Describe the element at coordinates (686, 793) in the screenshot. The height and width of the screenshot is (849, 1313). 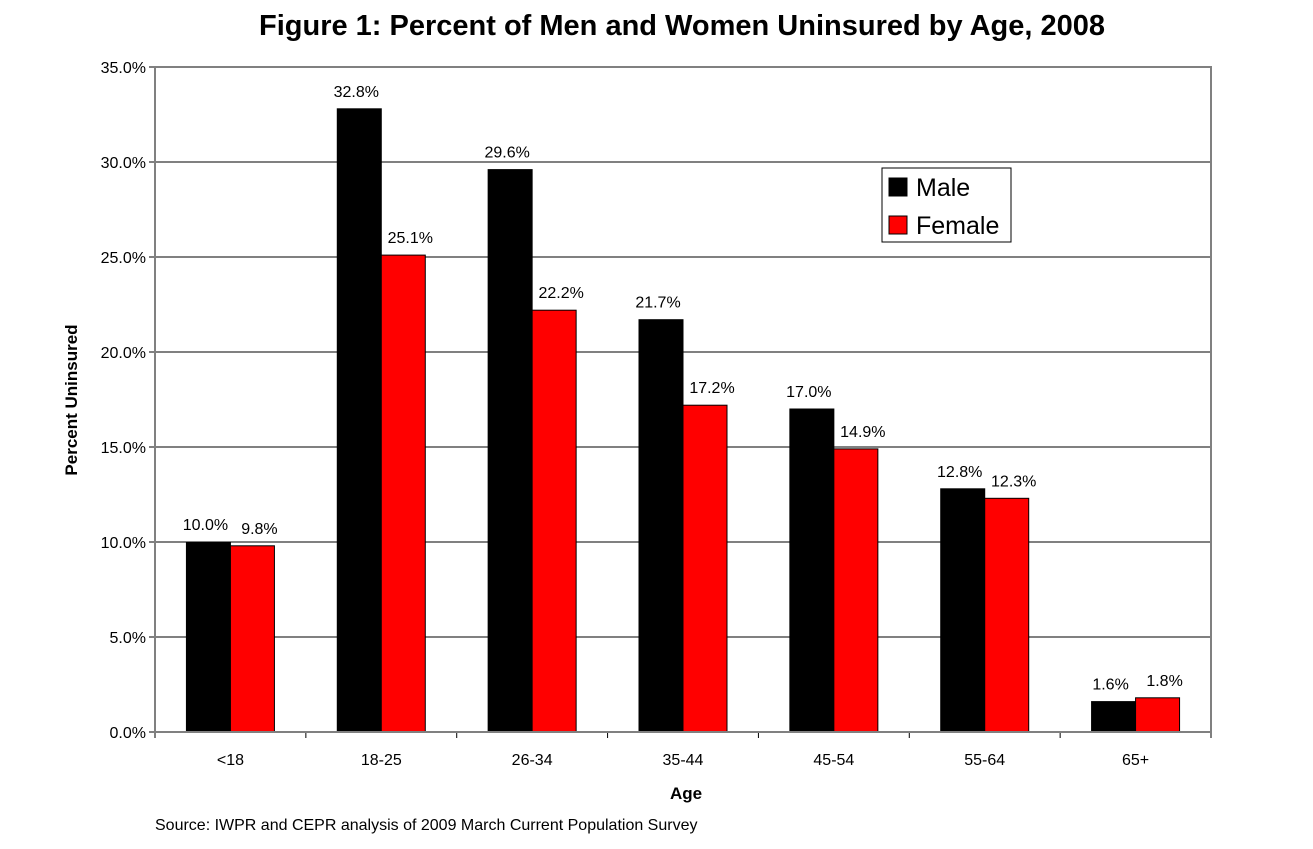
I see `x-axis-label: Age` at that location.